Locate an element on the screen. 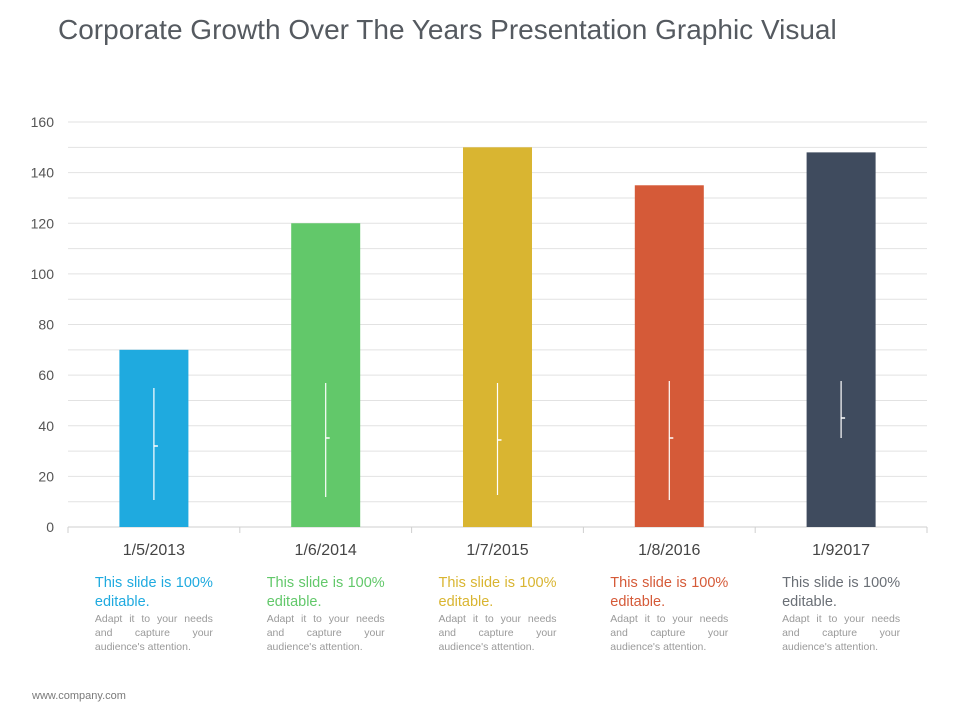  x-tick-label: 1/8/2016 is located at coordinates (669, 550).